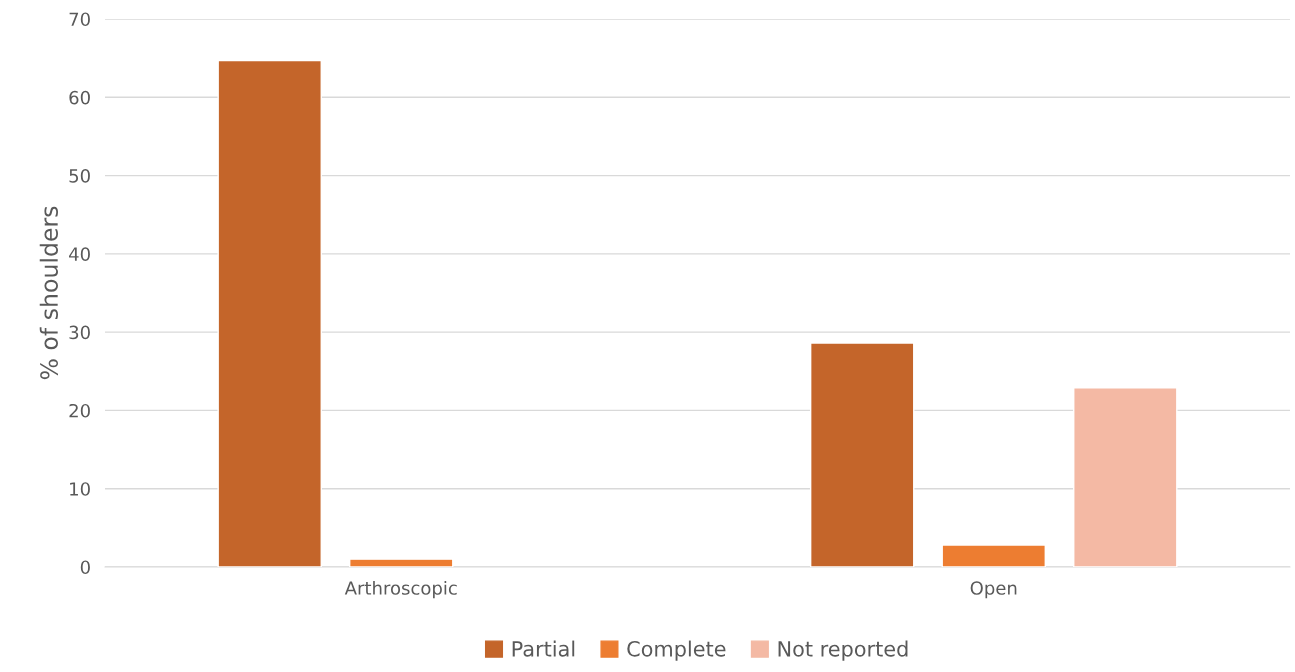 The height and width of the screenshot is (672, 1295). Describe the element at coordinates (79, 19) in the screenshot. I see `y-tick-label: 70` at that location.